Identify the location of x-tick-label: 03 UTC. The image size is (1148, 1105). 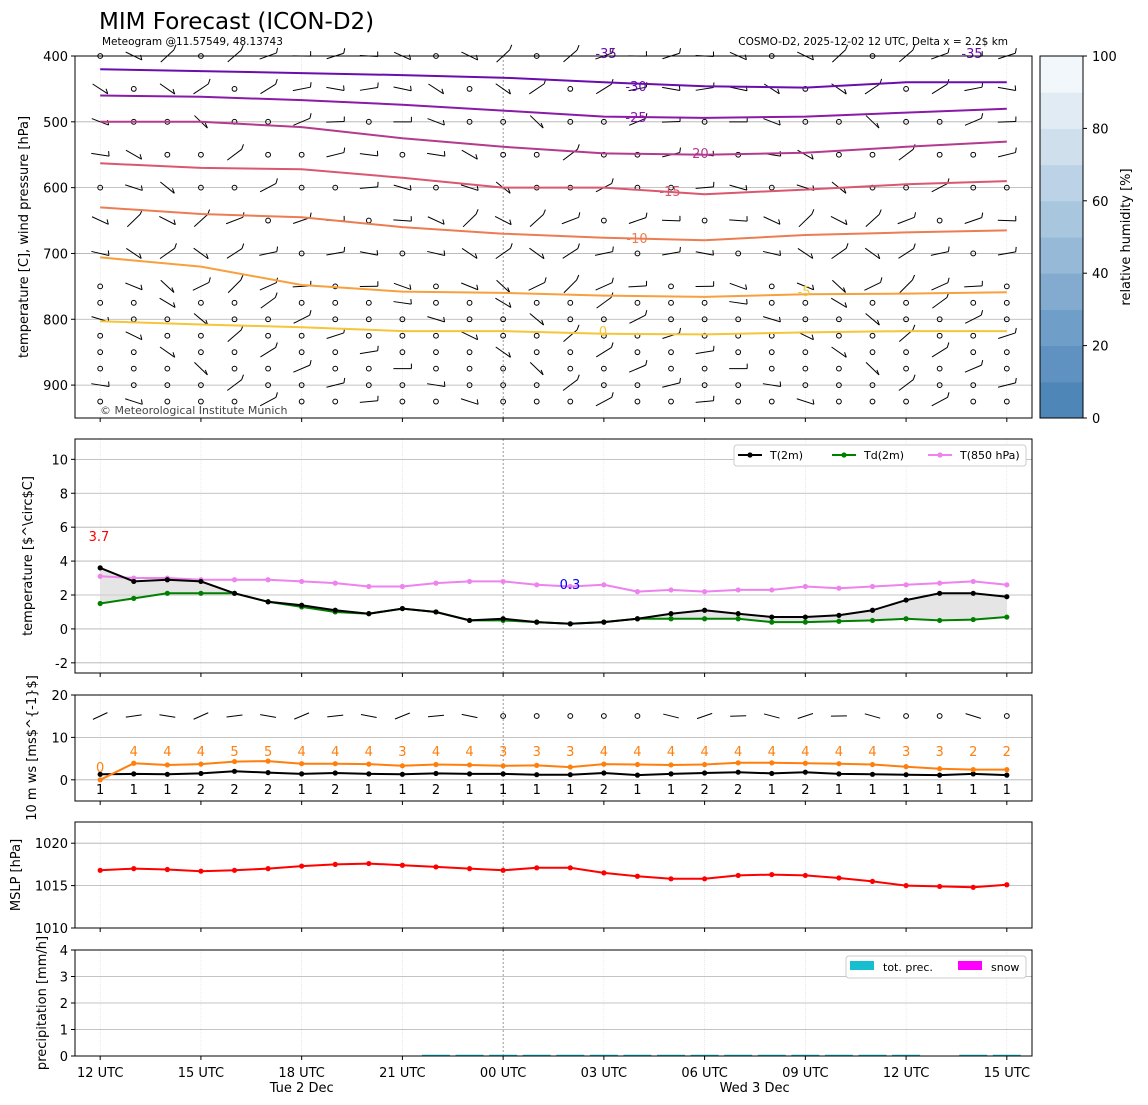
(604, 1073).